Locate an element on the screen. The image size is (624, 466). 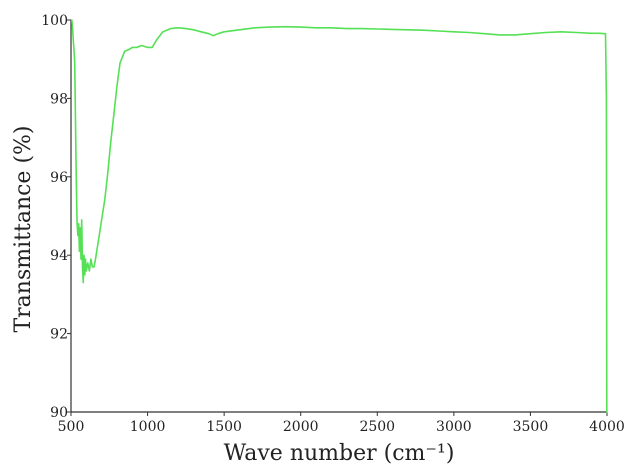
y-axis-label: Transmittance (%) is located at coordinates (23, 228).